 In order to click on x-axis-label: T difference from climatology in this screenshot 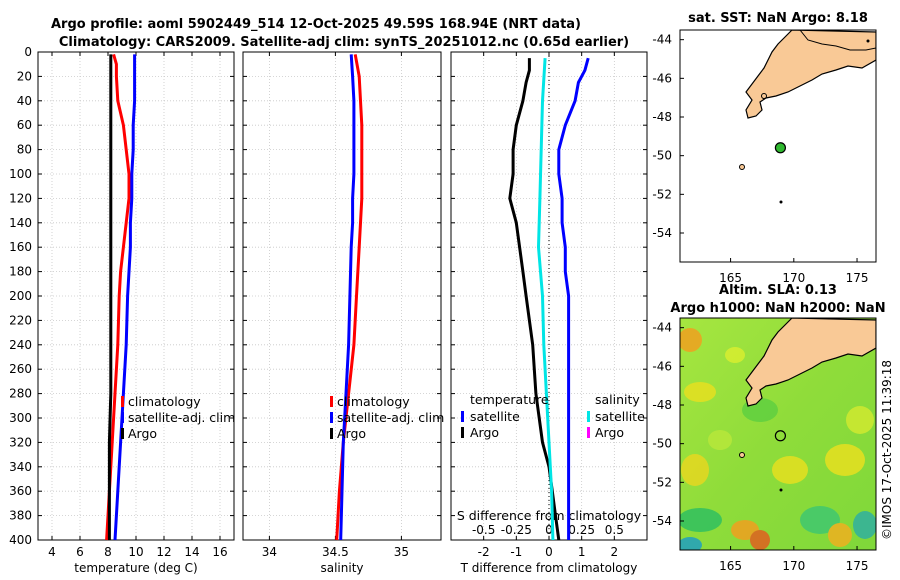, I will do `click(549, 568)`.